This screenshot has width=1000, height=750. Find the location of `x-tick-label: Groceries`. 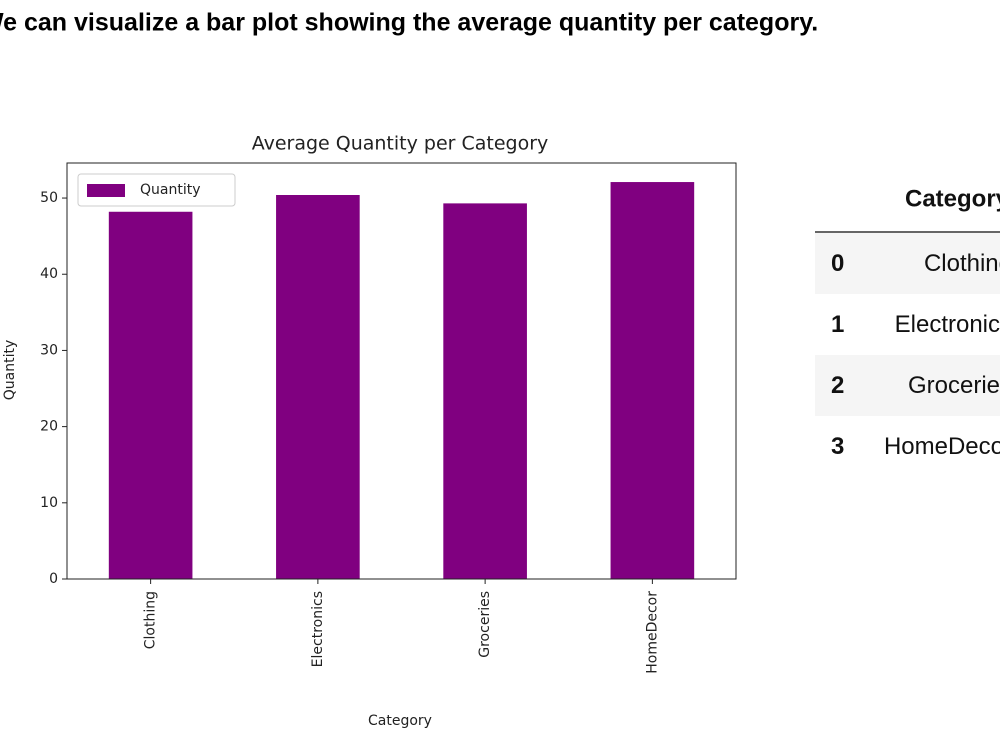

x-tick-label: Groceries is located at coordinates (485, 624).